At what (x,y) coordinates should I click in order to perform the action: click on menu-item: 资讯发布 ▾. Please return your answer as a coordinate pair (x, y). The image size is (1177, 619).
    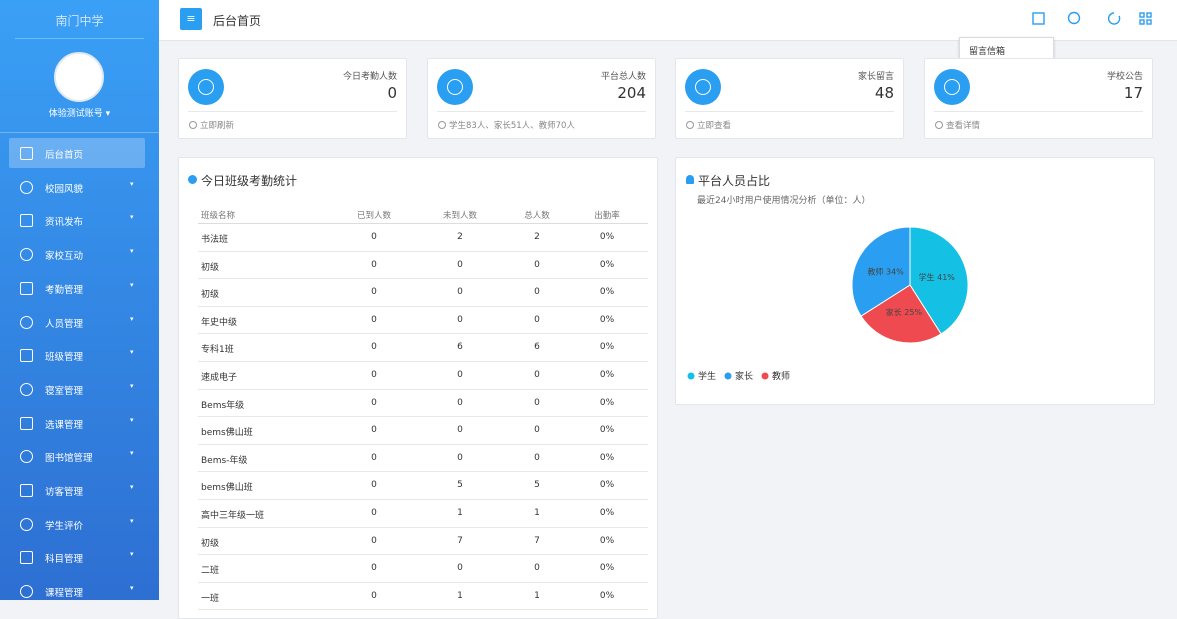
    Looking at the image, I should click on (79, 220).